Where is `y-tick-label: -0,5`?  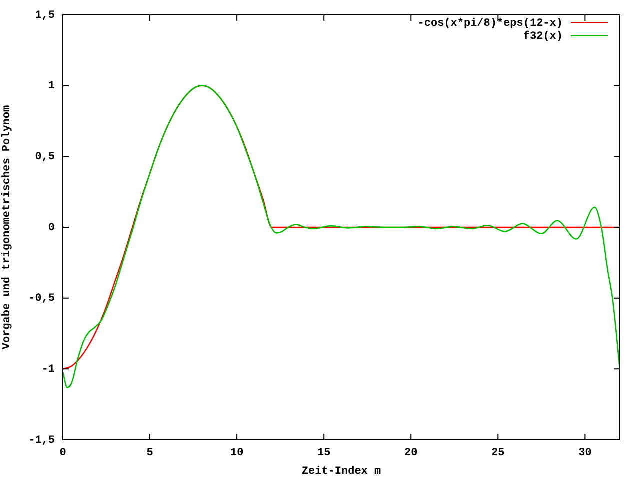
y-tick-label: -0,5 is located at coordinates (42, 299).